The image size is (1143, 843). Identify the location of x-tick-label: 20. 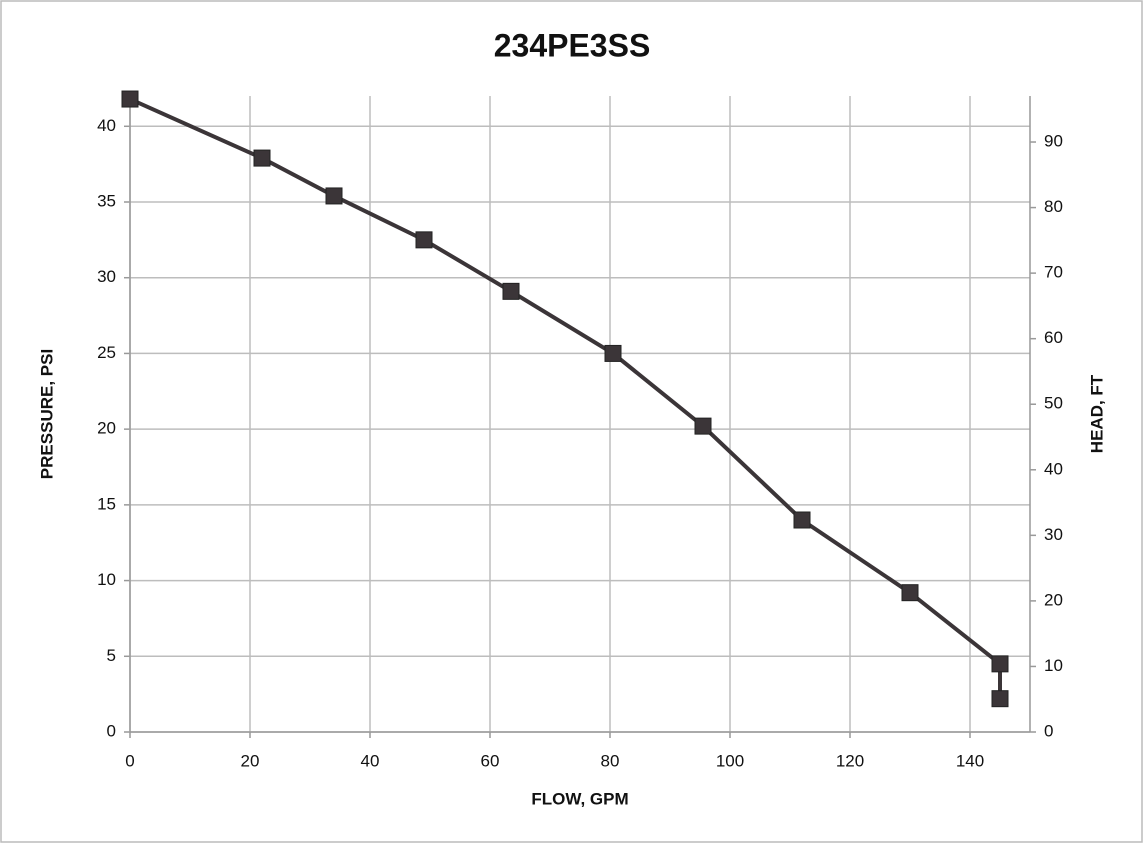
(250, 760).